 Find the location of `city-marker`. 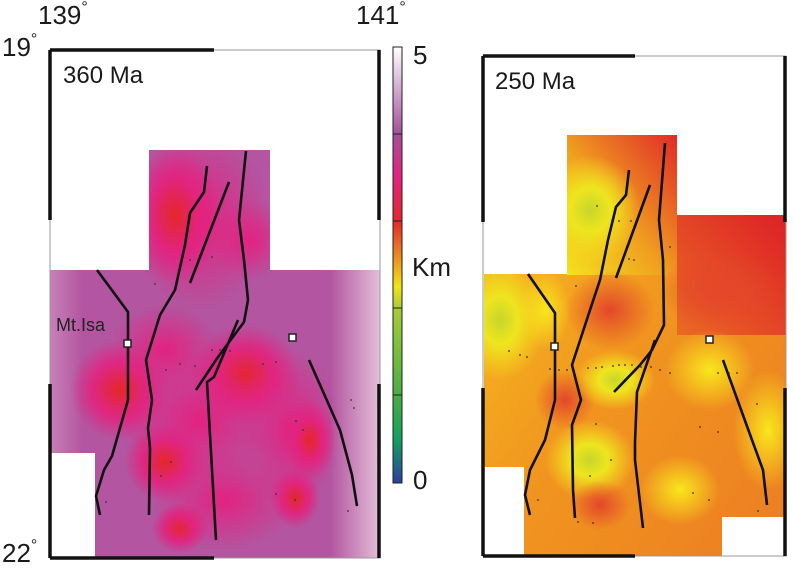

city-marker is located at coordinates (292, 337).